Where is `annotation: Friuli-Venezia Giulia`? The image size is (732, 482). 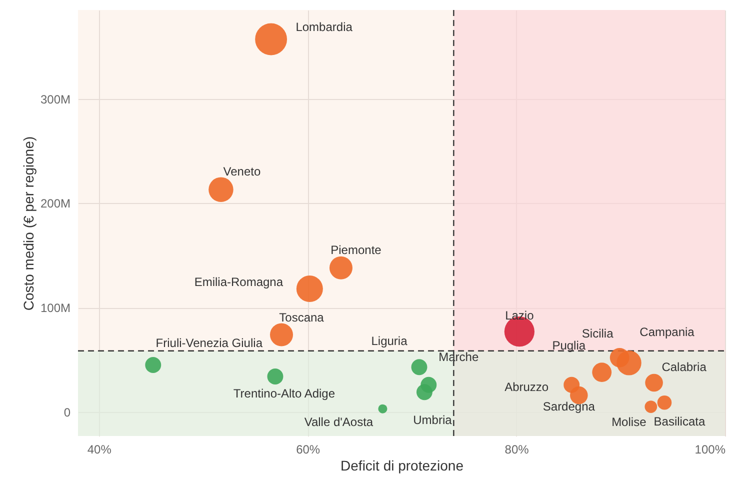
annotation: Friuli-Venezia Giulia is located at coordinates (209, 343).